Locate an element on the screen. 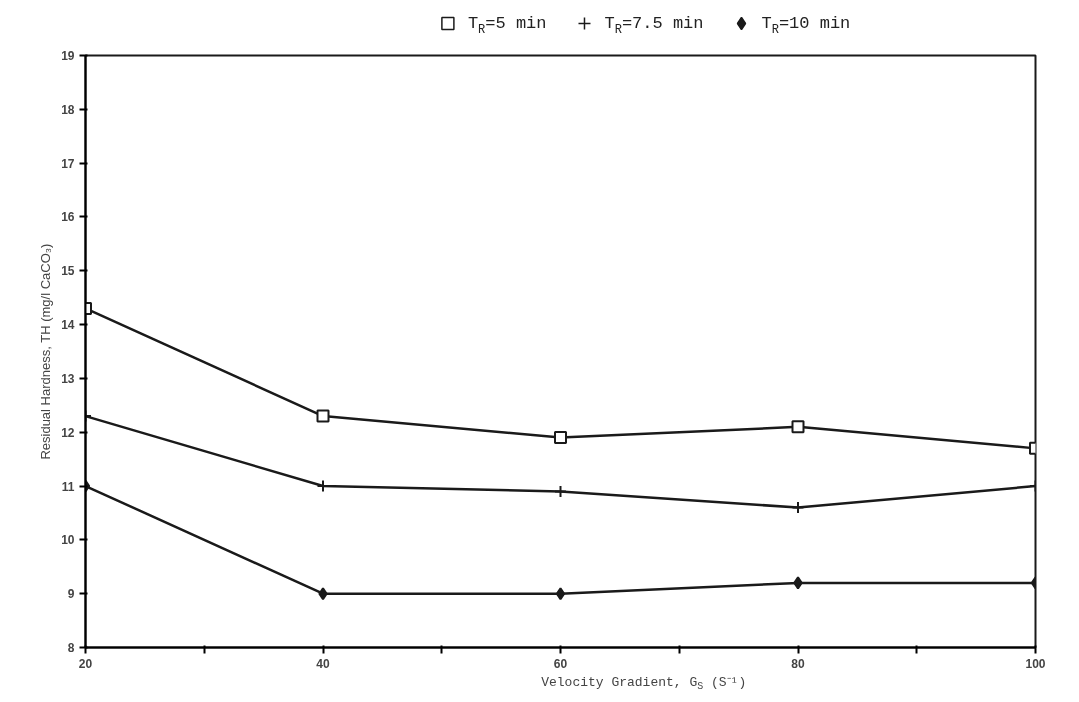 The height and width of the screenshot is (702, 1079). y-tick-label: 12 is located at coordinates (68, 432).